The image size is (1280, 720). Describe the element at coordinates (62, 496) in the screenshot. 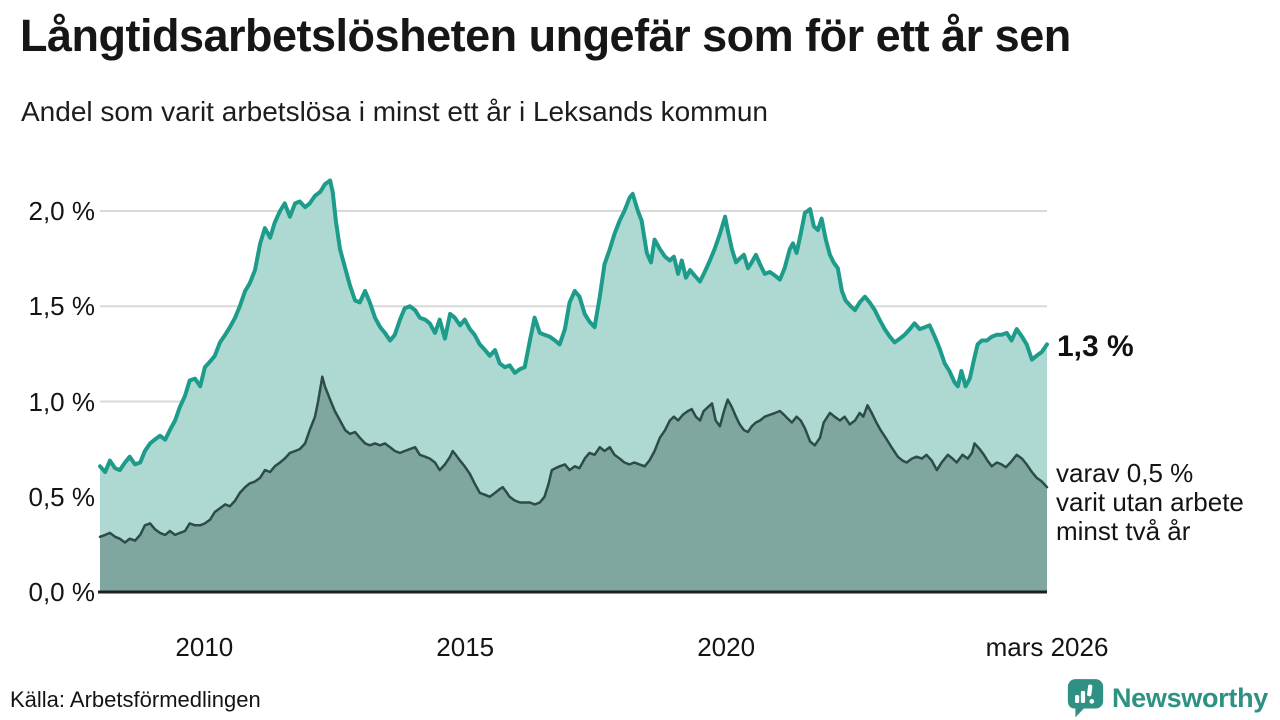

I see `y-axis-tick-label: 0,5 %` at that location.